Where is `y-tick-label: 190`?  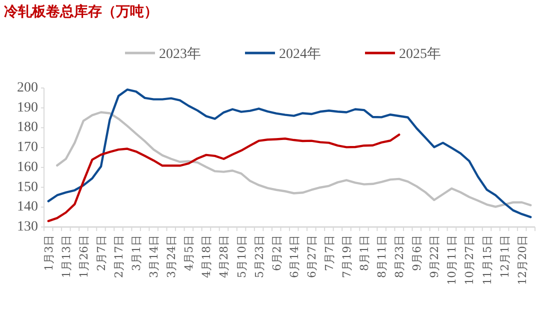 y-tick-label: 190 is located at coordinates (27, 108).